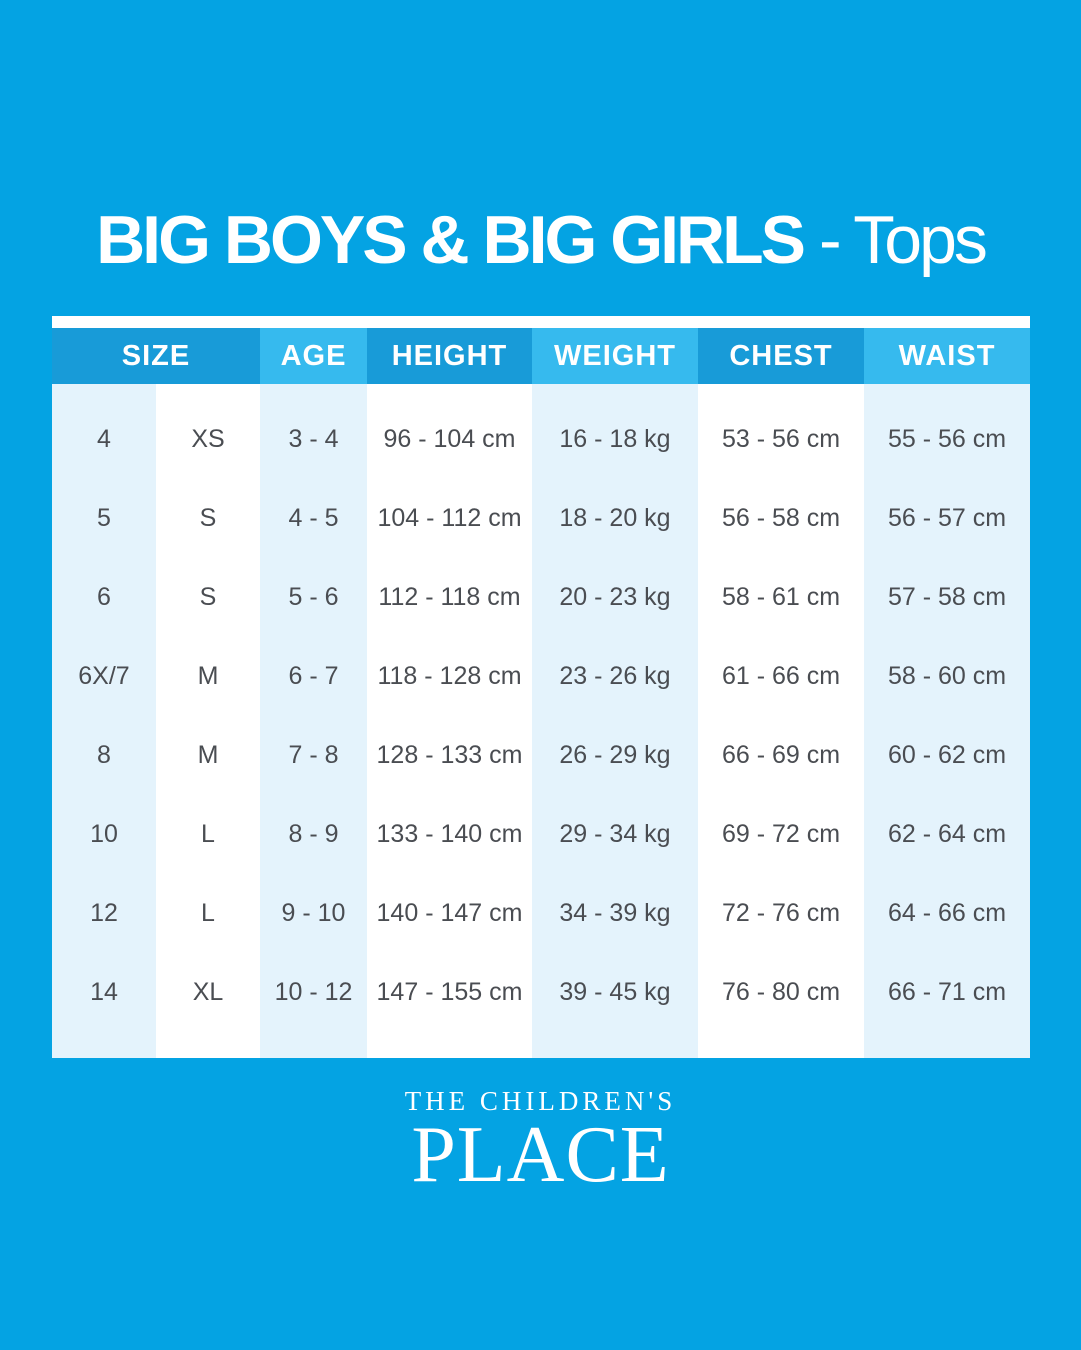 This screenshot has height=1350, width=1081. Describe the element at coordinates (615, 356) in the screenshot. I see `header-weight: WEIGHT` at that location.